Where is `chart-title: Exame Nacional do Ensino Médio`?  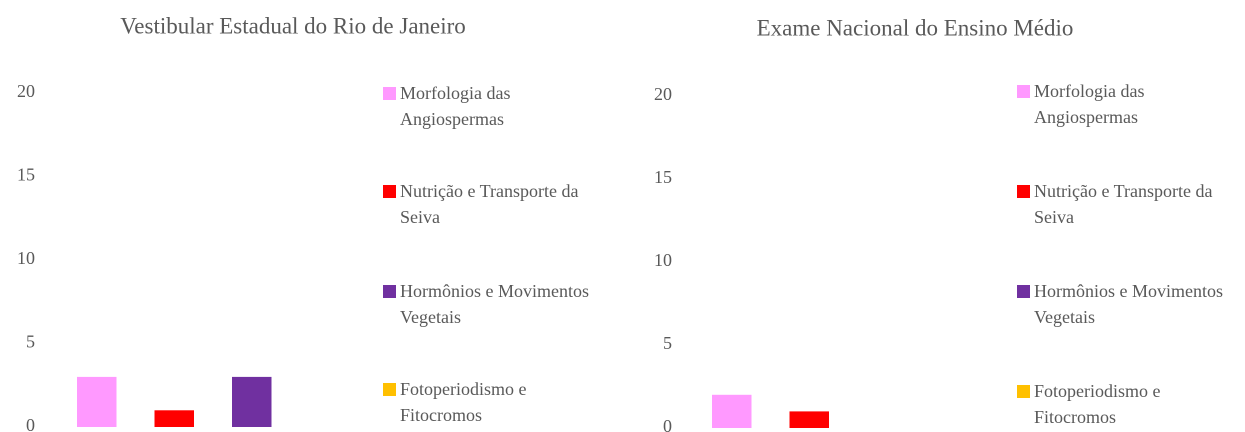 chart-title: Exame Nacional do Ensino Médio is located at coordinates (915, 27).